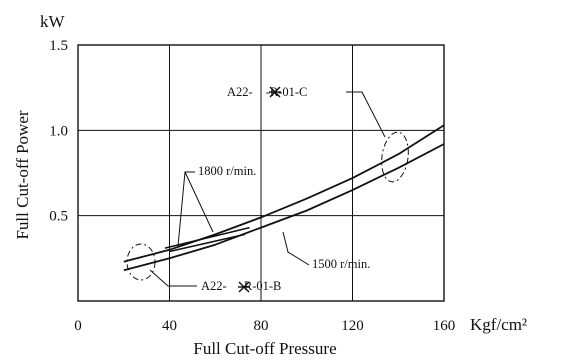  Describe the element at coordinates (267, 92) in the screenshot. I see `annotation-model-c: A22- -R-01-C` at that location.